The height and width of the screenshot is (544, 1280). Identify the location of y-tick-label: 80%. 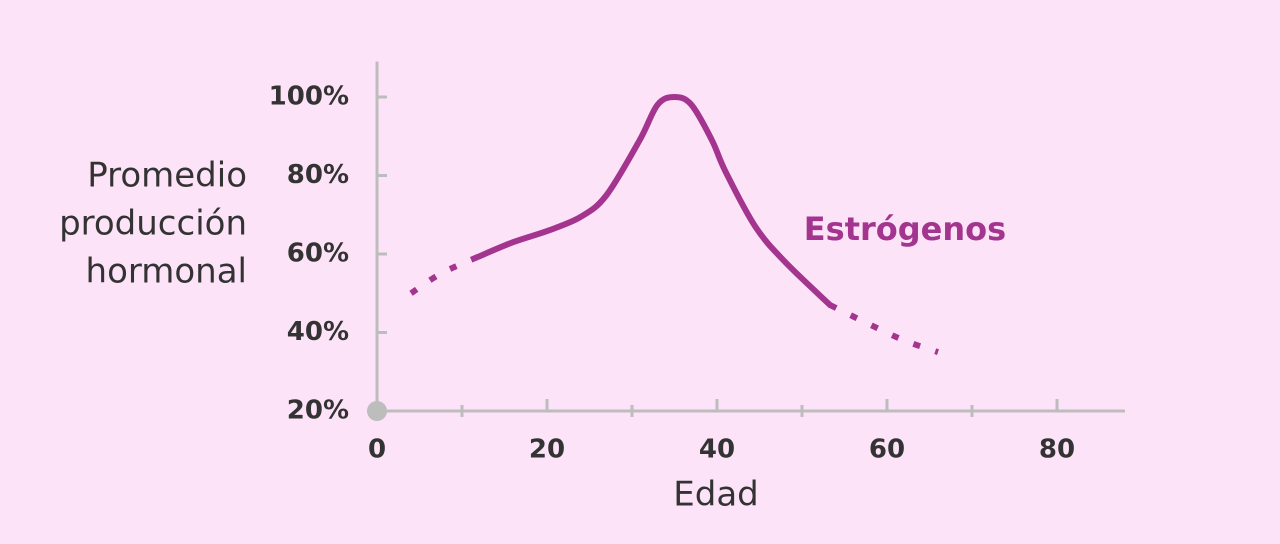
(318, 175).